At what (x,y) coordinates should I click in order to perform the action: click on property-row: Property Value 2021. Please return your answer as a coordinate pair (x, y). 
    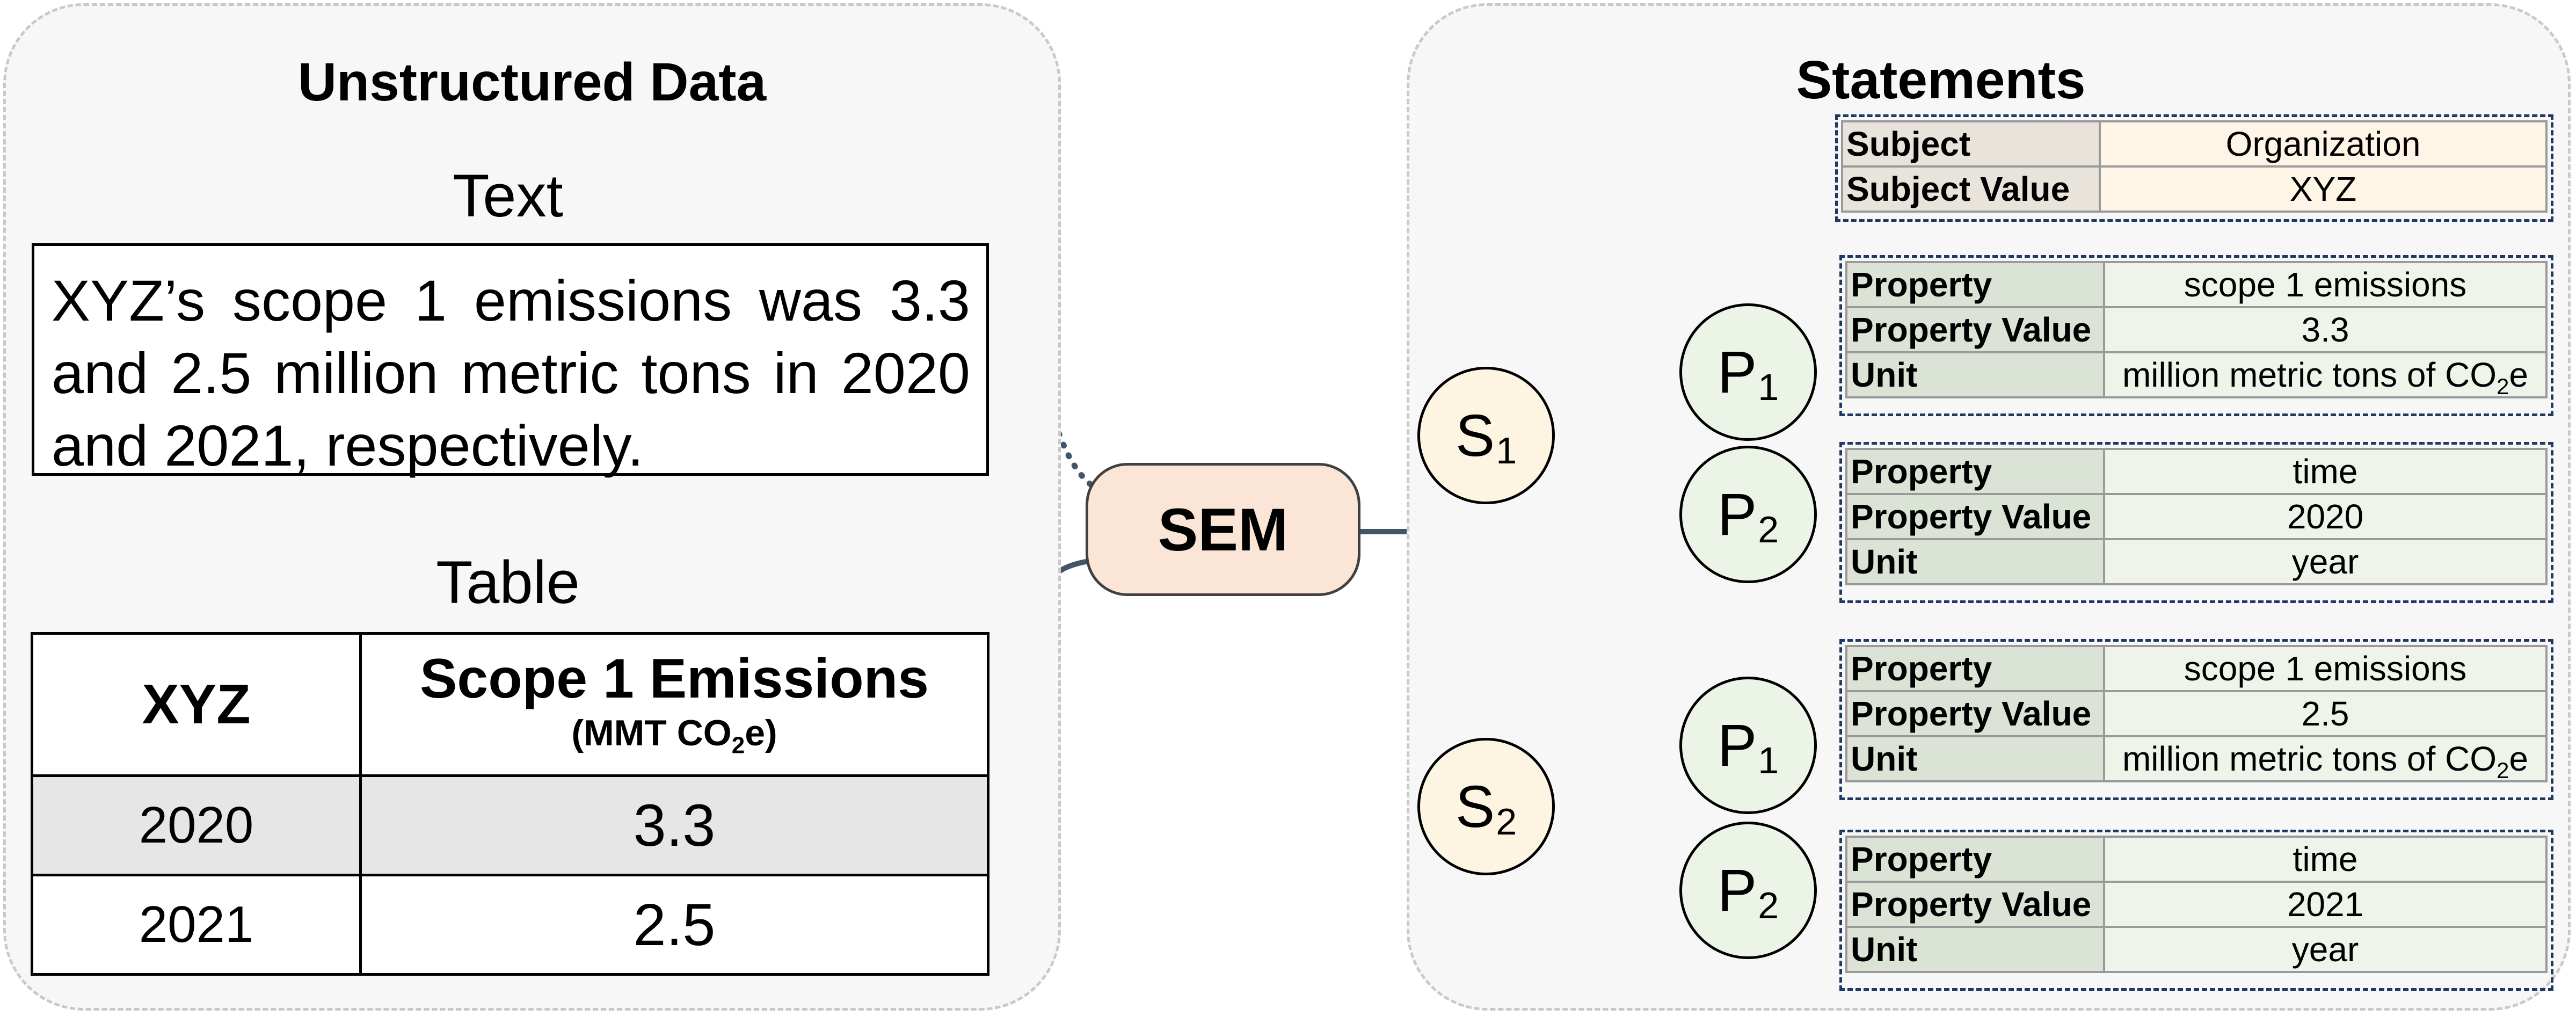
    Looking at the image, I should click on (2196, 904).